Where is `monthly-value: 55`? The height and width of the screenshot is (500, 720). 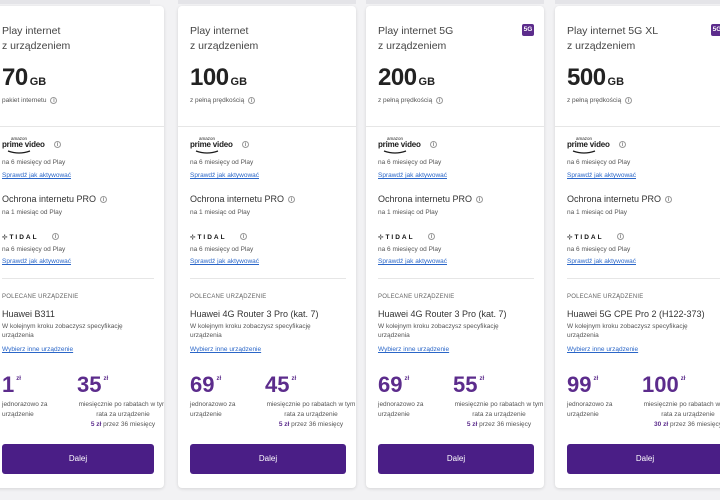 monthly-value: 55 is located at coordinates (465, 384).